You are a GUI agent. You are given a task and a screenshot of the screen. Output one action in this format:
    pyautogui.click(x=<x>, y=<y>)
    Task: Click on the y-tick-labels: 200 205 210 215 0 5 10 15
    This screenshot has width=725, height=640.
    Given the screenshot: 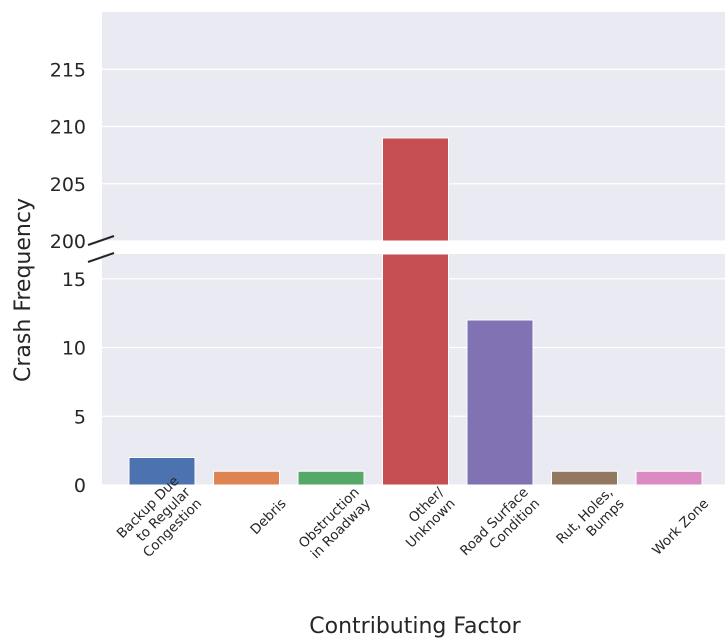 What is the action you would take?
    pyautogui.click(x=68, y=278)
    